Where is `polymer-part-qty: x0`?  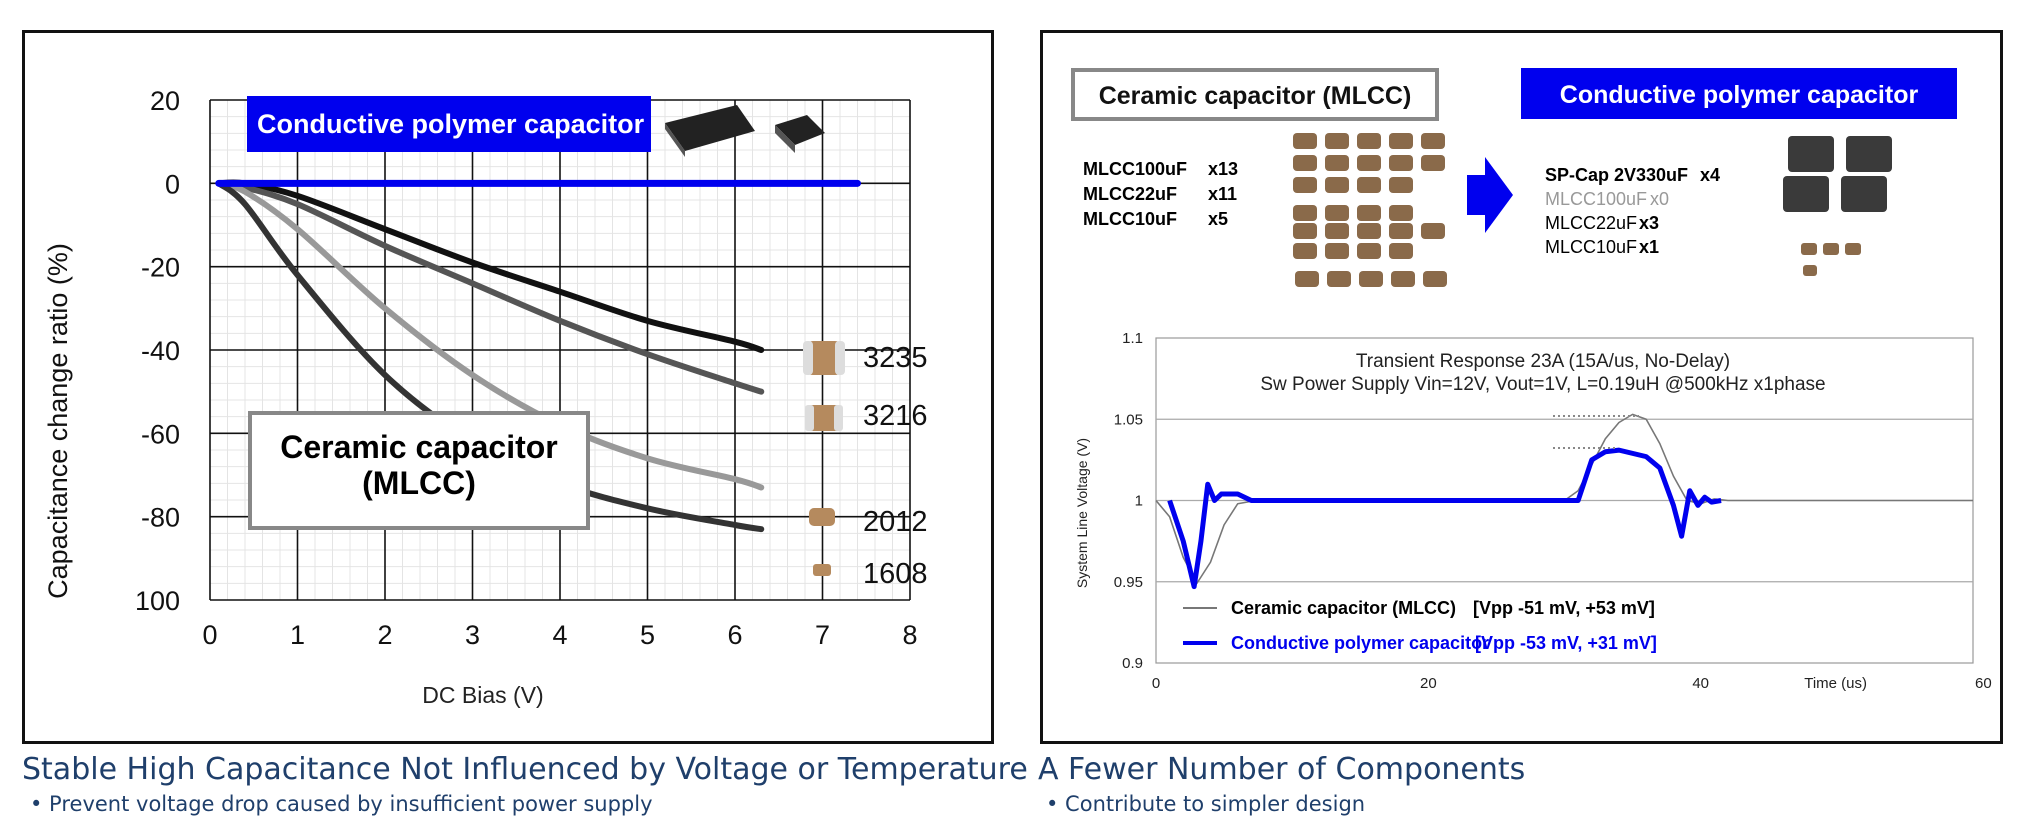 polymer-part-qty: x0 is located at coordinates (1659, 199).